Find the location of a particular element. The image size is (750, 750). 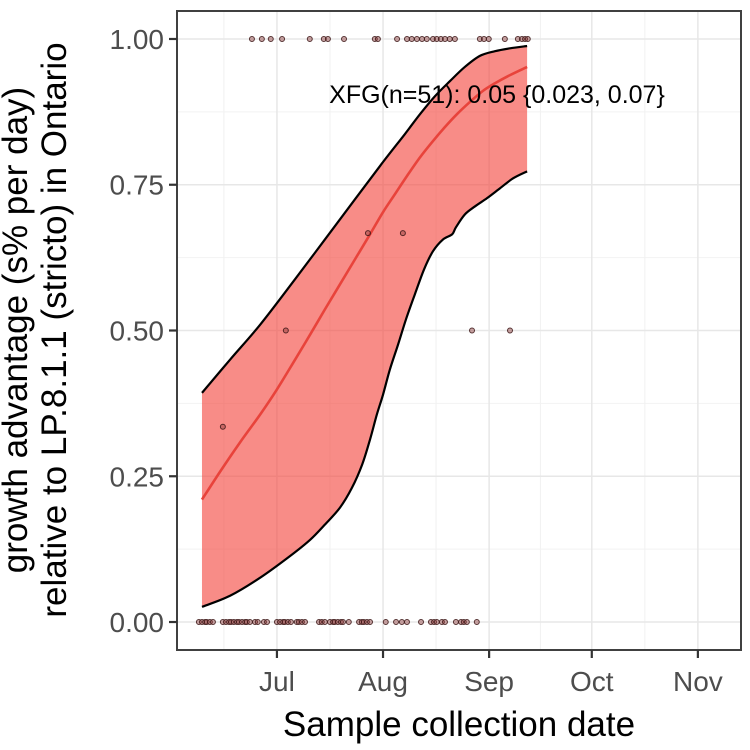

y-tick-label: 0.00 is located at coordinates (137, 622).